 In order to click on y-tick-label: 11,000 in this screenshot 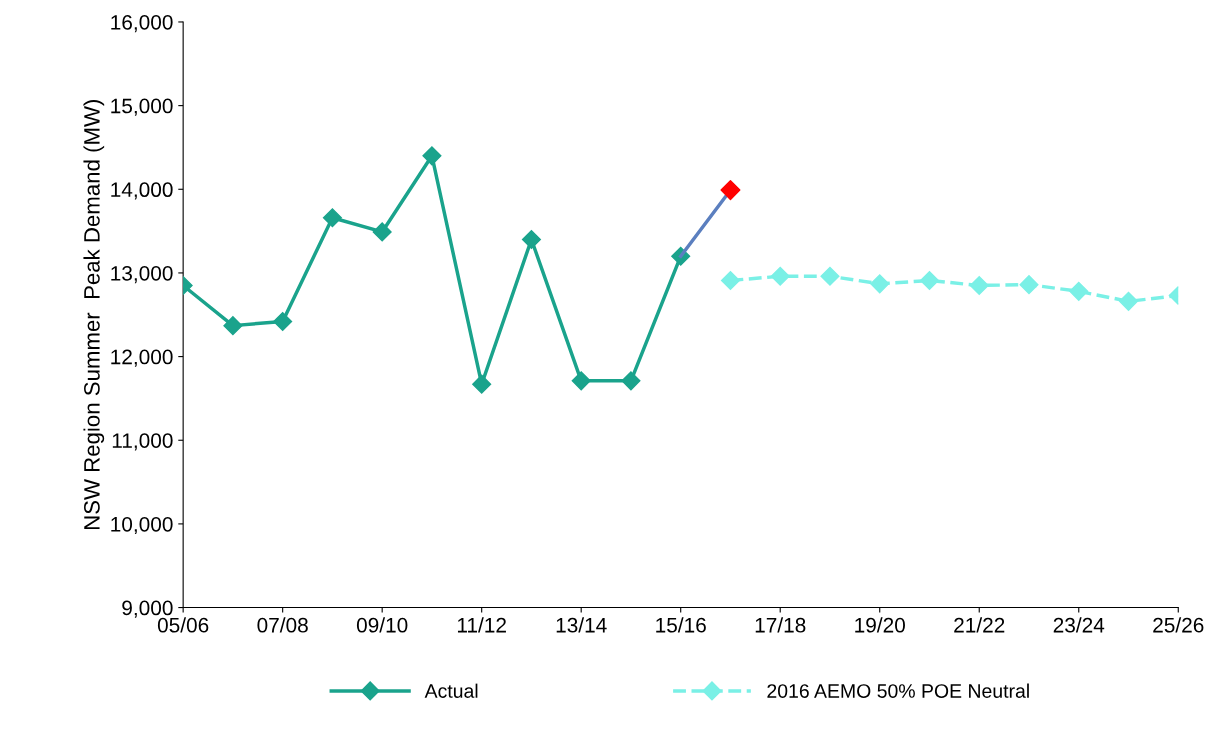, I will do `click(142, 442)`.